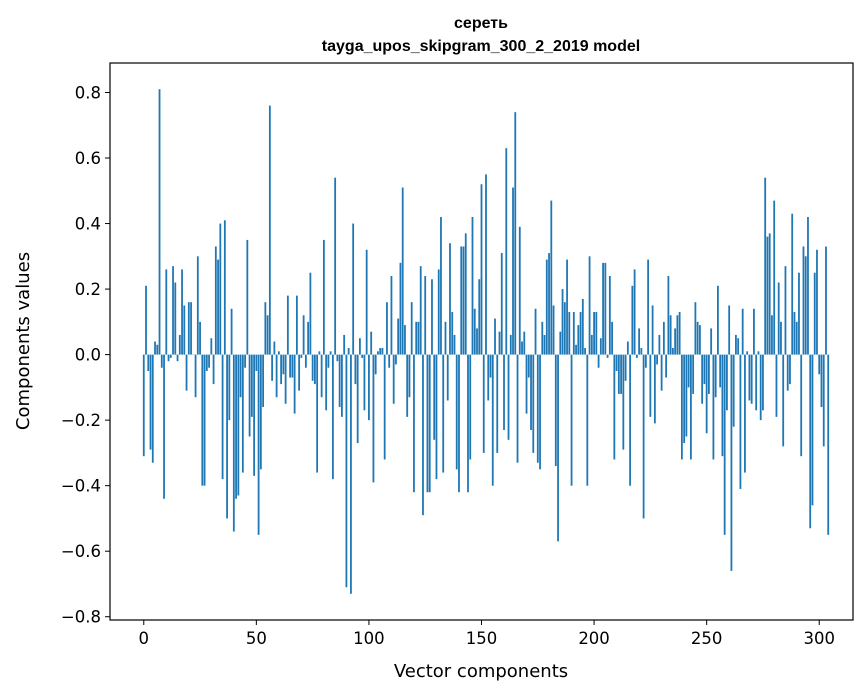 The image size is (867, 696). I want to click on y-tick-label: 0.0, so click(88, 355).